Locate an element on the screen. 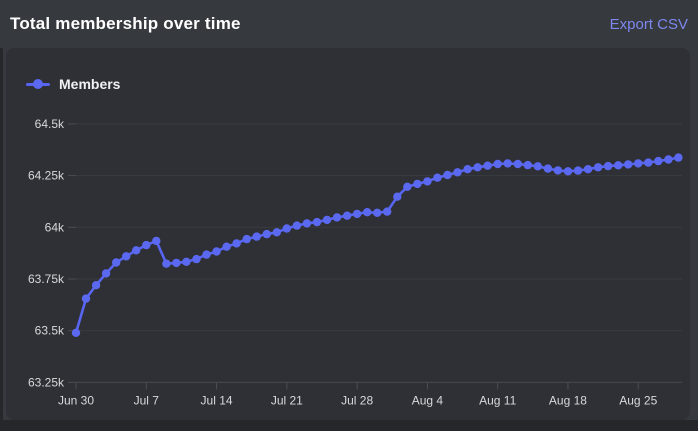  x-axis-label: Jul 21 is located at coordinates (287, 400).